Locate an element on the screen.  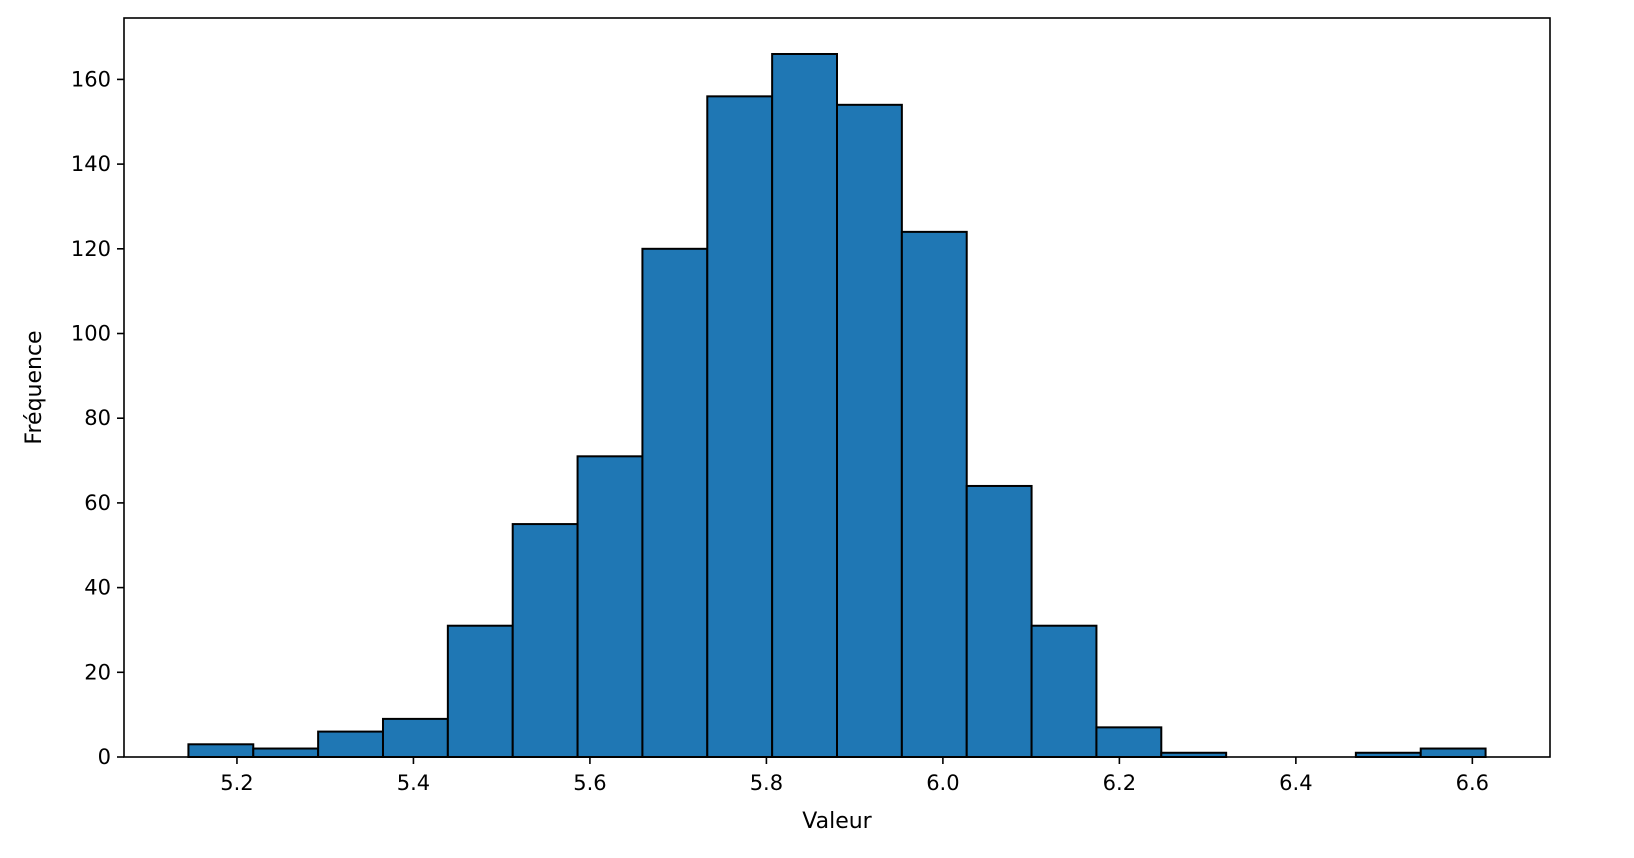
y-axis: 0 20 40 60 80 100 120 140 160 is located at coordinates (97, 418).